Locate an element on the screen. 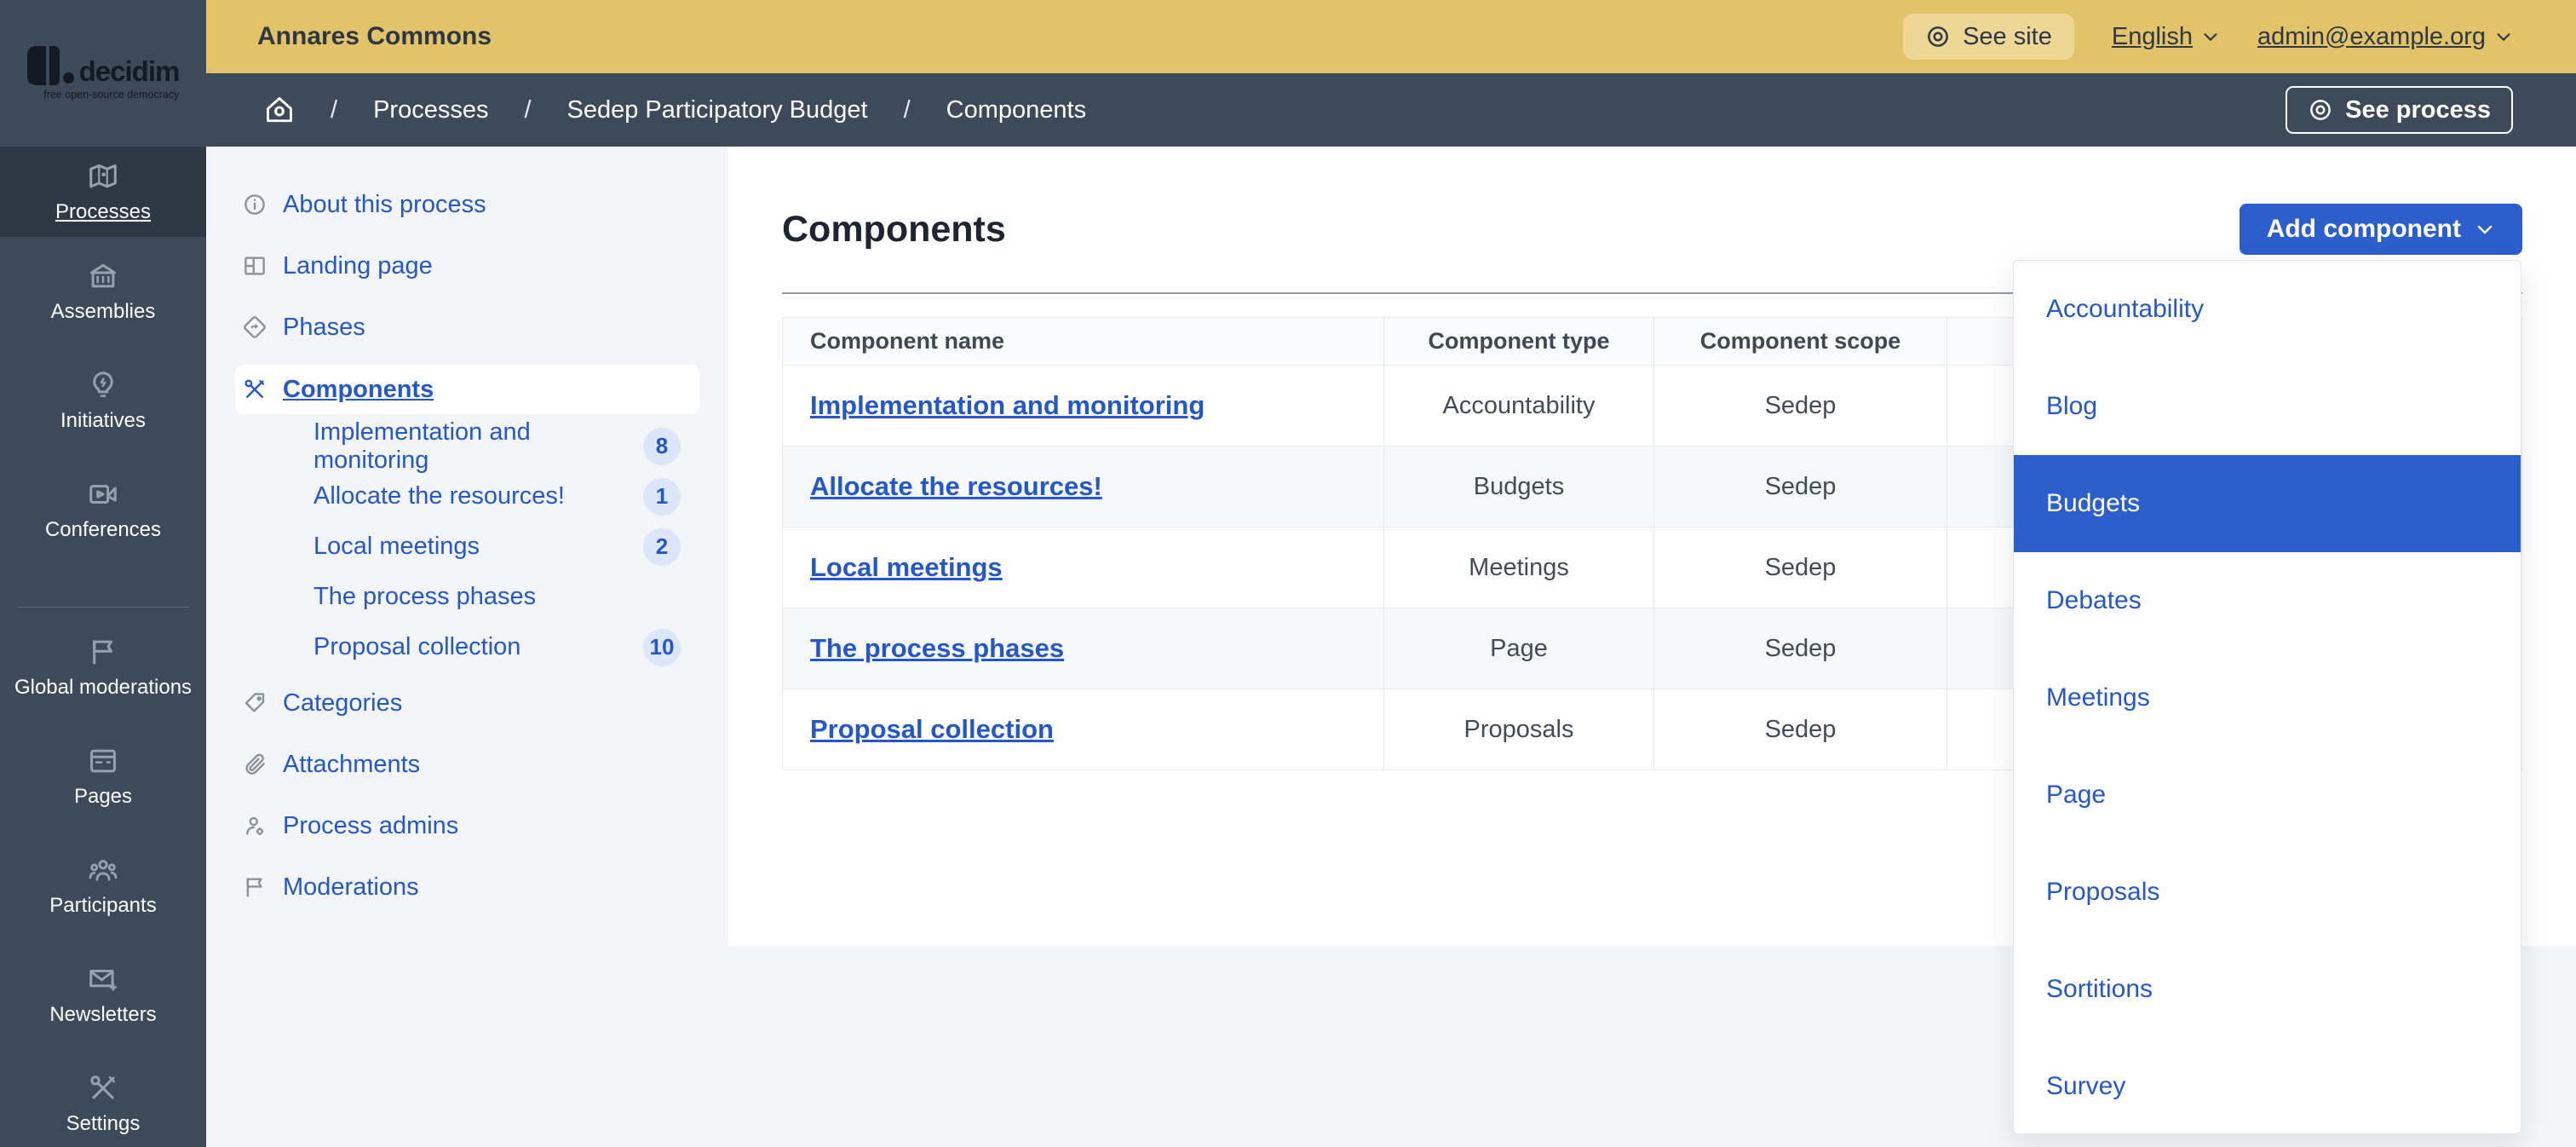 The image size is (2576, 1147). count-badge: 1 is located at coordinates (662, 496).